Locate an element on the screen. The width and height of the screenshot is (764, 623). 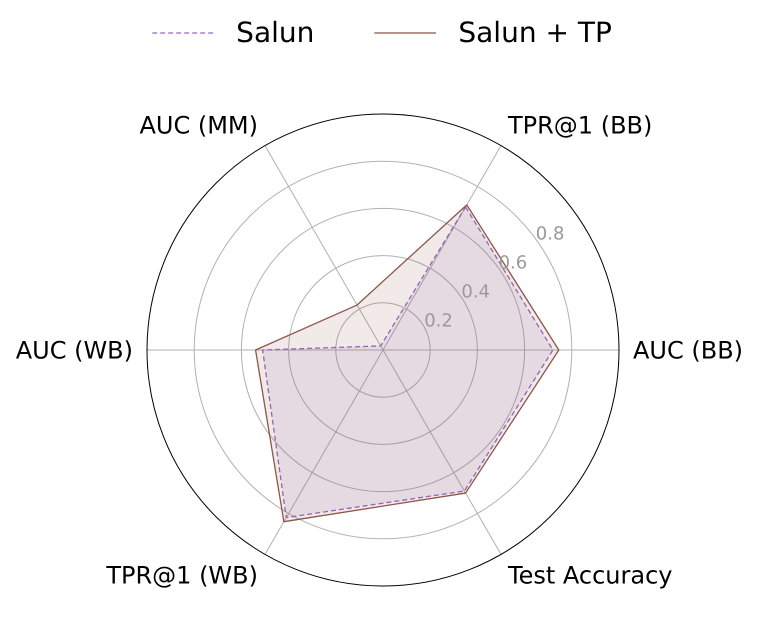
y-tick-label: 0.2 is located at coordinates (438, 321).